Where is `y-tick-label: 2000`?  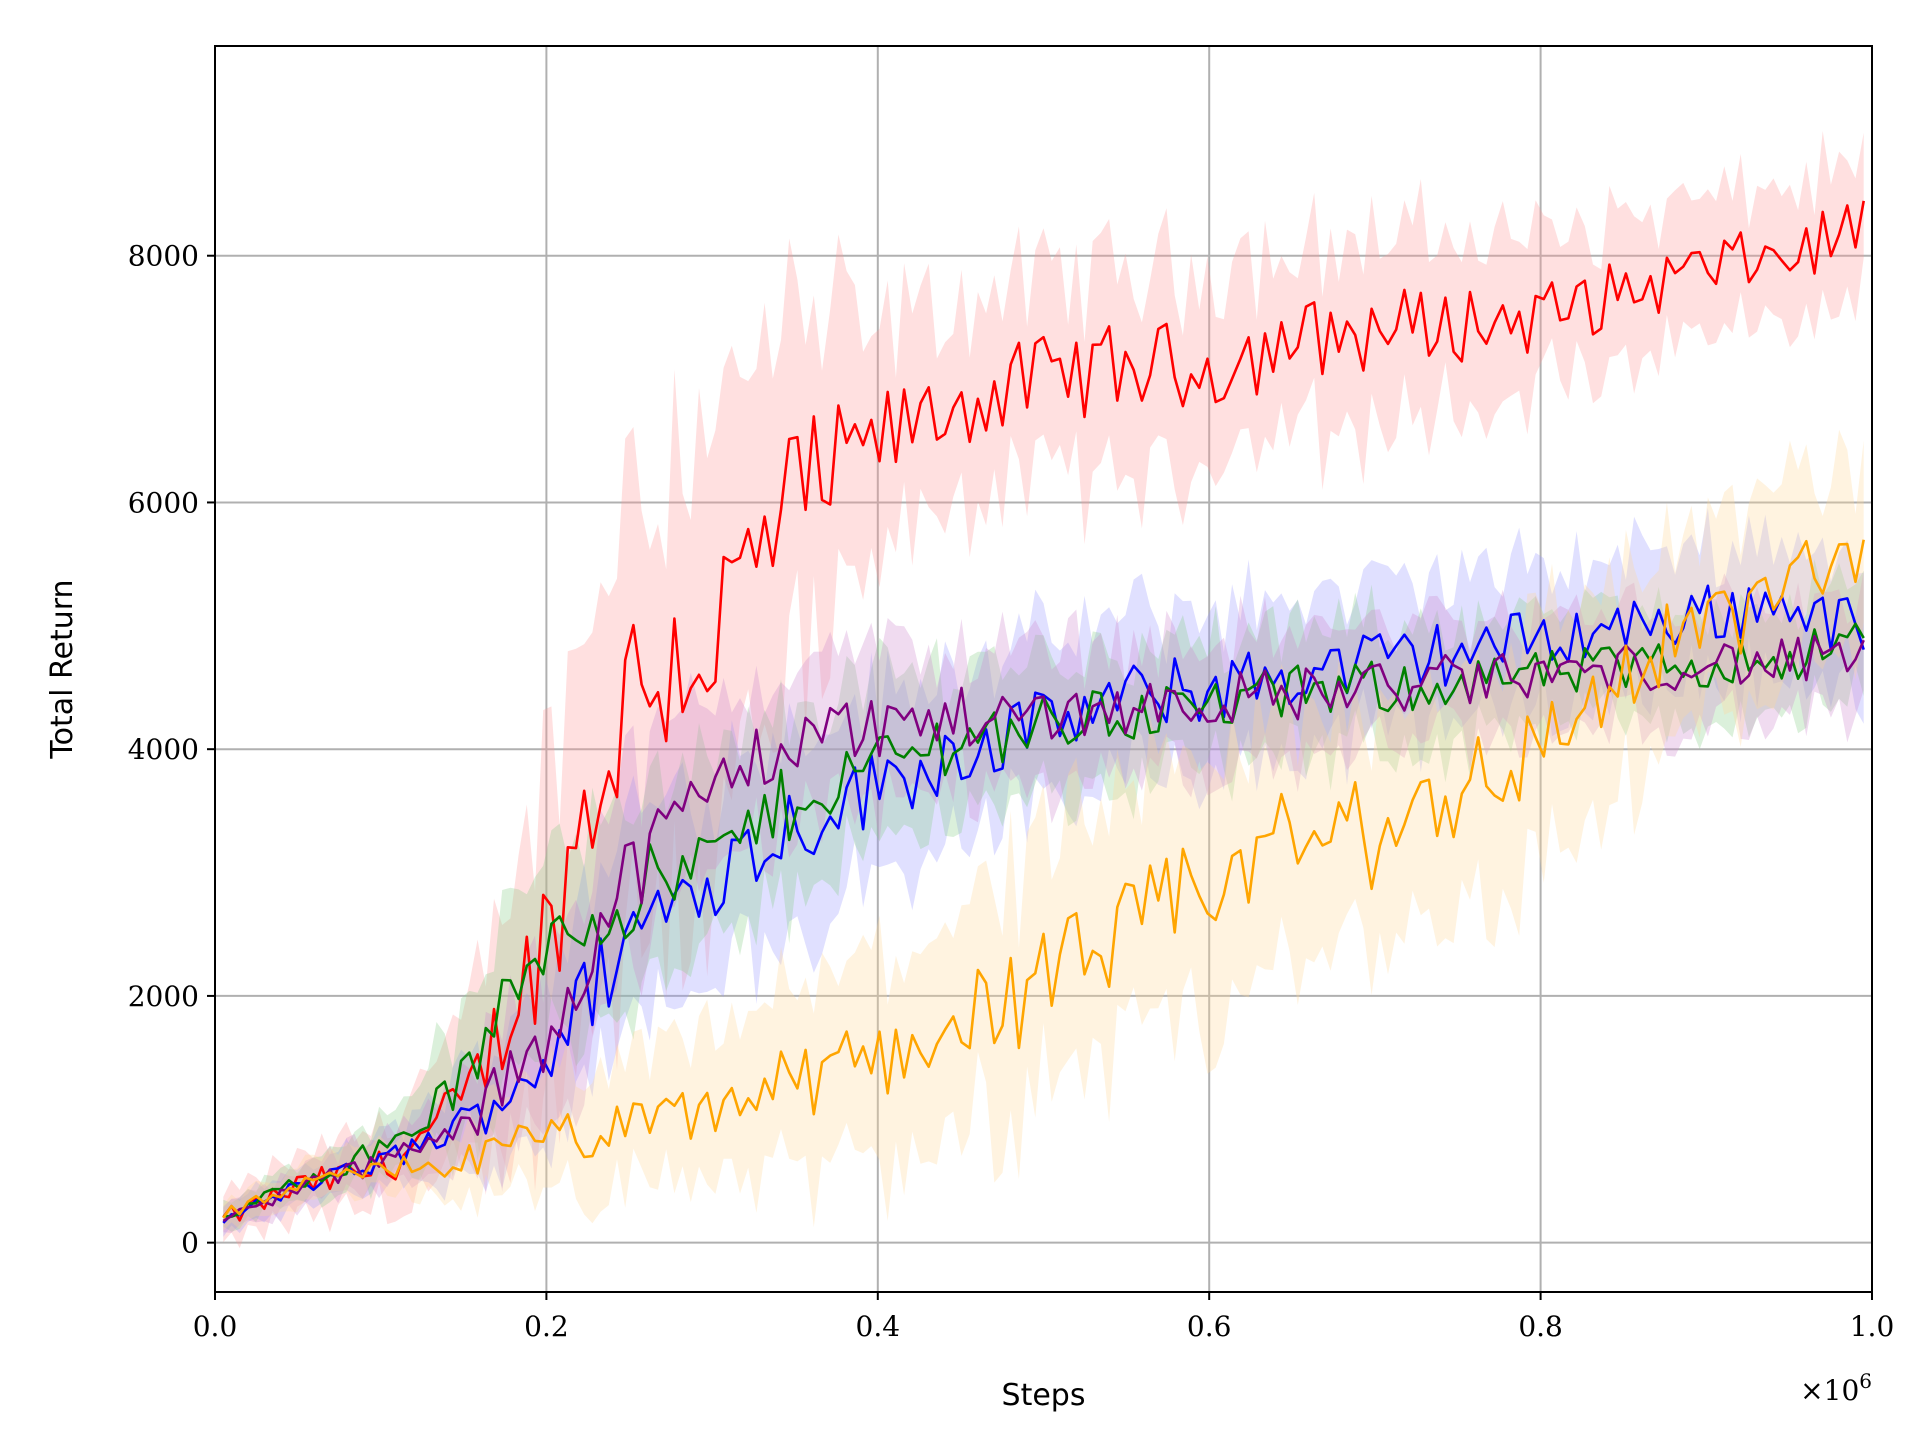
y-tick-label: 2000 is located at coordinates (163, 996).